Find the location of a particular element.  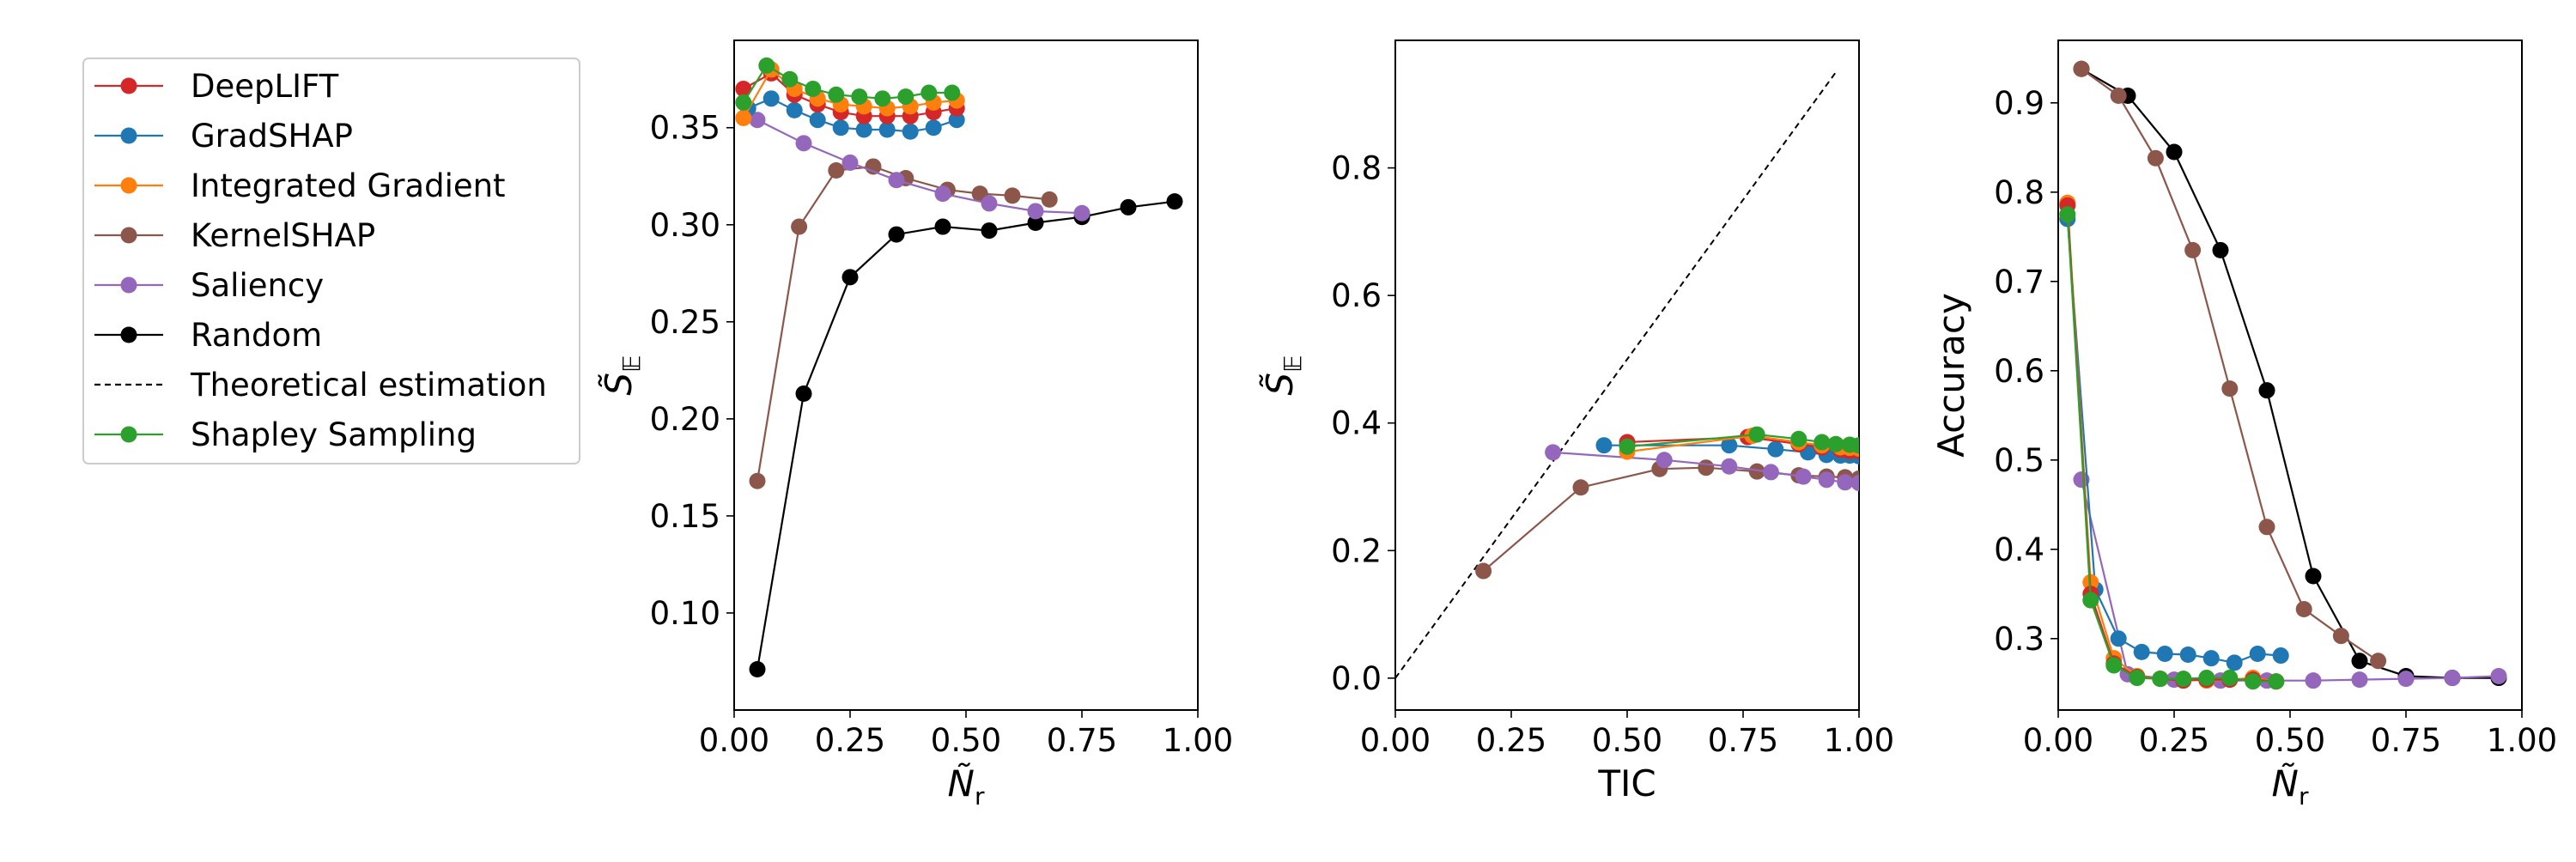

legend-label: KernelSHAP is located at coordinates (283, 235).